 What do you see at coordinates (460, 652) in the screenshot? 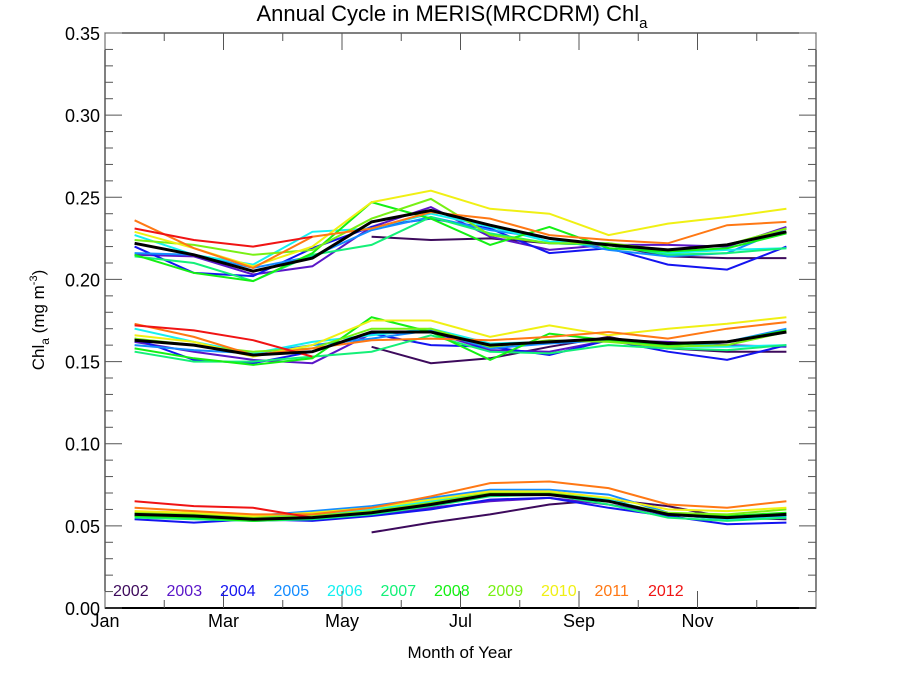
I see `x-axis-label: Month of Year` at bounding box center [460, 652].